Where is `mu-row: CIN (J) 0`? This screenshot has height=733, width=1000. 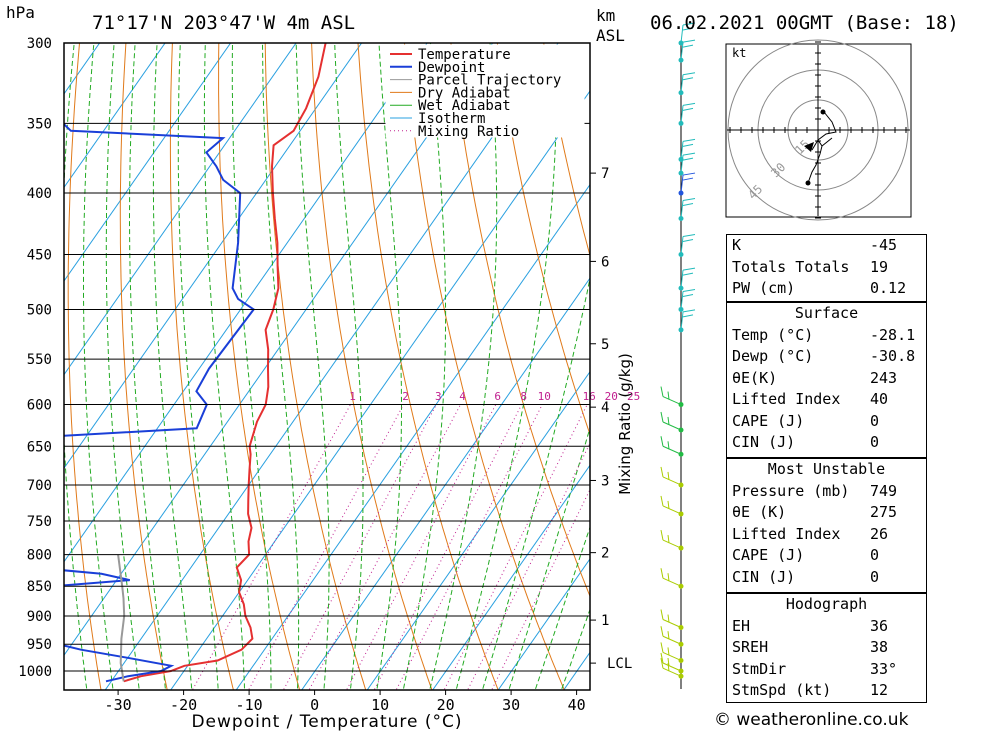 mu-row: CIN (J) 0 is located at coordinates (806, 576).